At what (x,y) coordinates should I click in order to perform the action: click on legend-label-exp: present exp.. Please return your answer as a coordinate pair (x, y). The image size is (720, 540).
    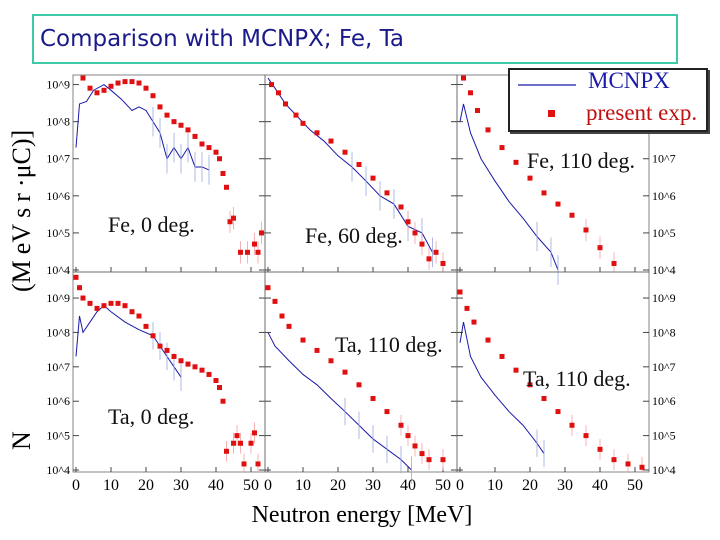
    Looking at the image, I should click on (642, 112).